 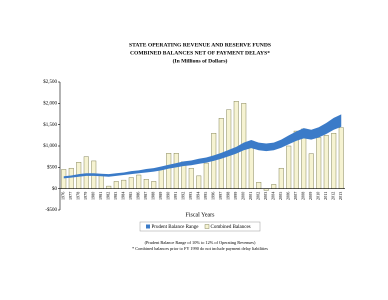 I want to click on x-tick-label: 1998, so click(x=228, y=196).